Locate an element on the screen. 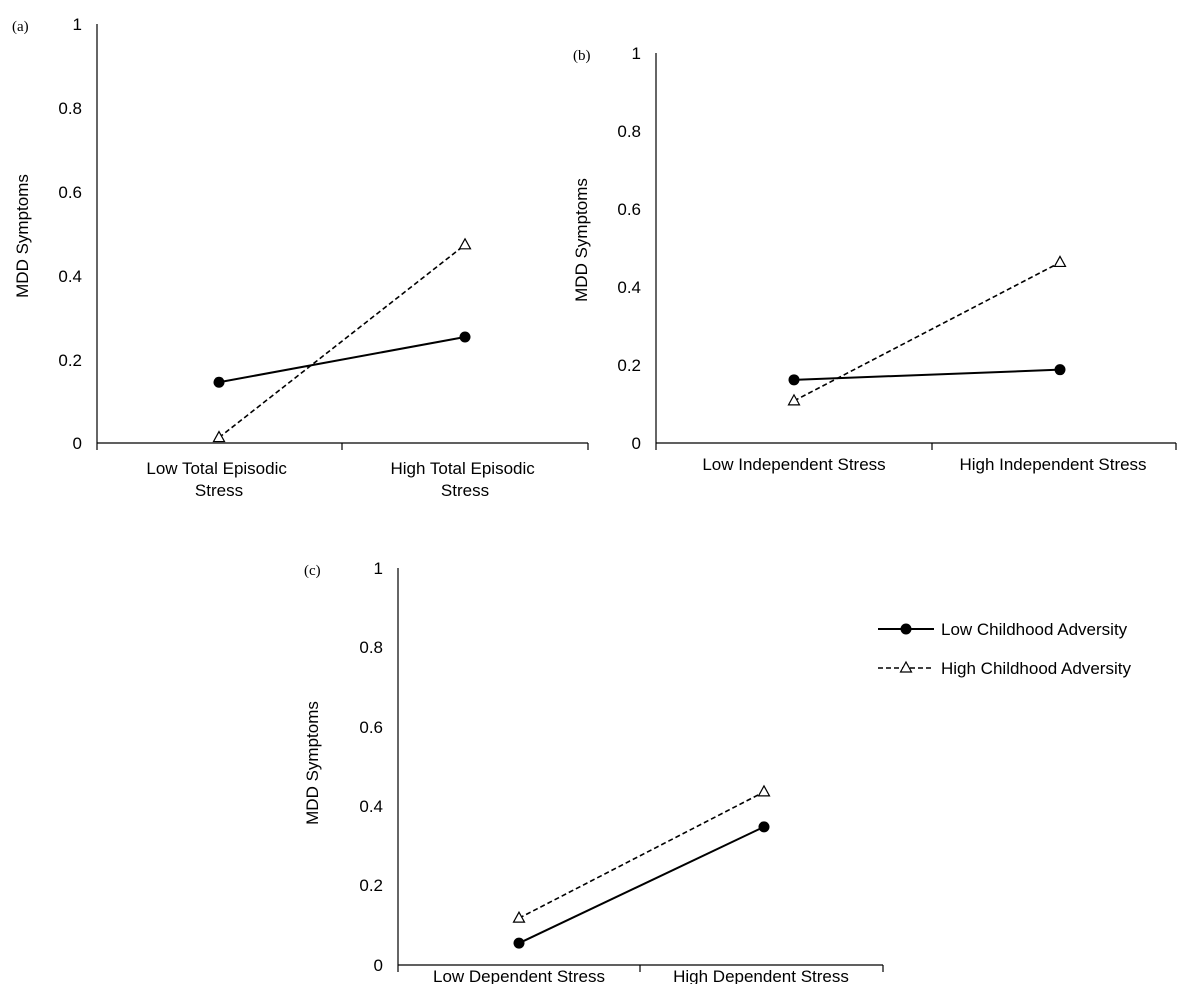 The width and height of the screenshot is (1181, 984). panel-a-low-adversity-line is located at coordinates (342, 360).